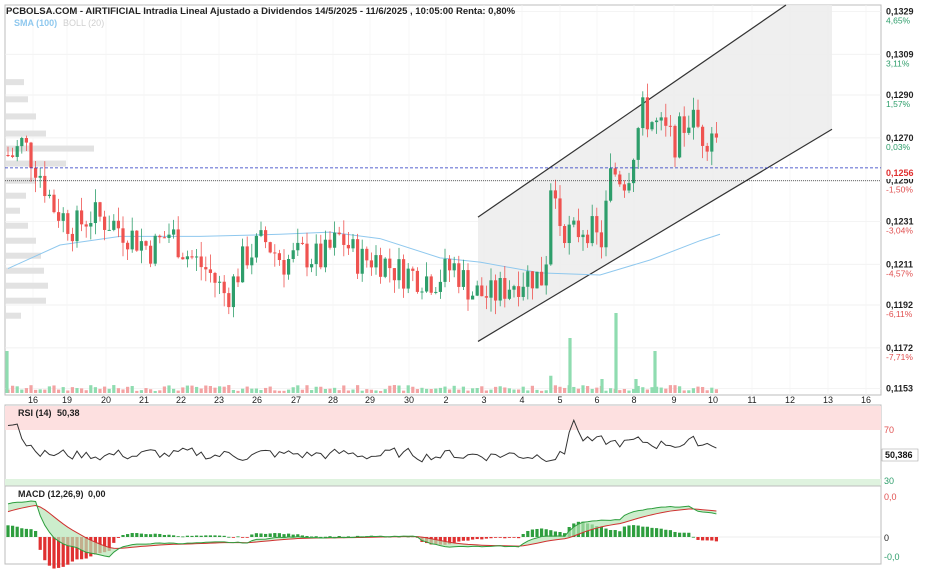 The height and width of the screenshot is (571, 928). Describe the element at coordinates (828, 400) in the screenshot. I see `date-tick-label: 13` at that location.